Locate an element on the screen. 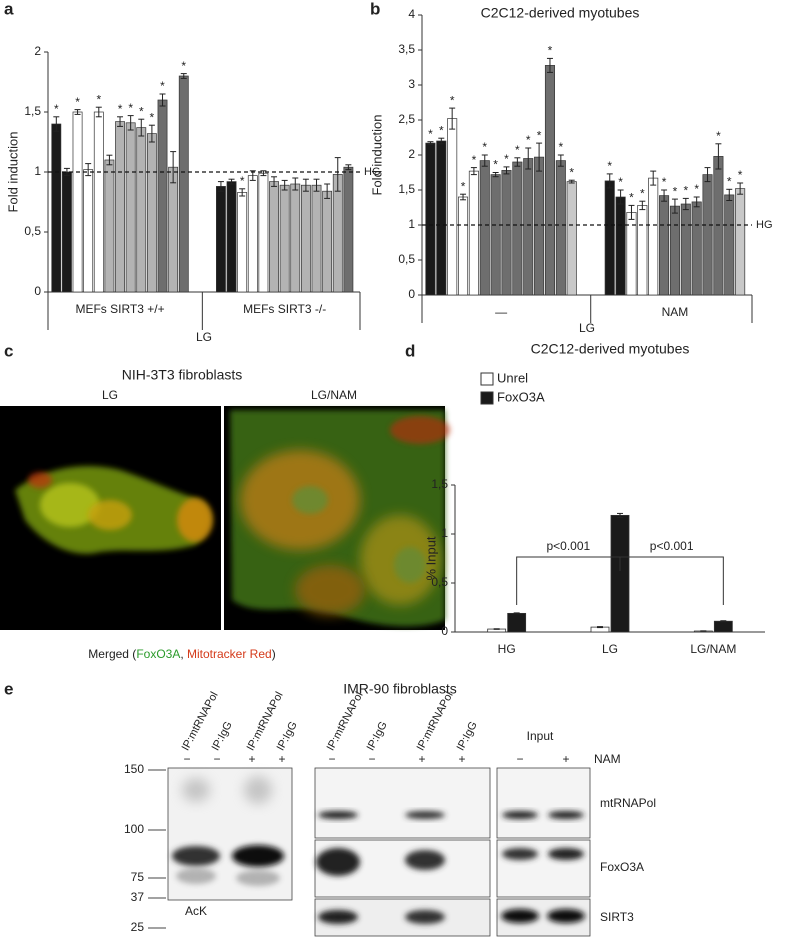 Image resolution: width=786 pixels, height=937 pixels. group-label: NAM is located at coordinates (675, 312).